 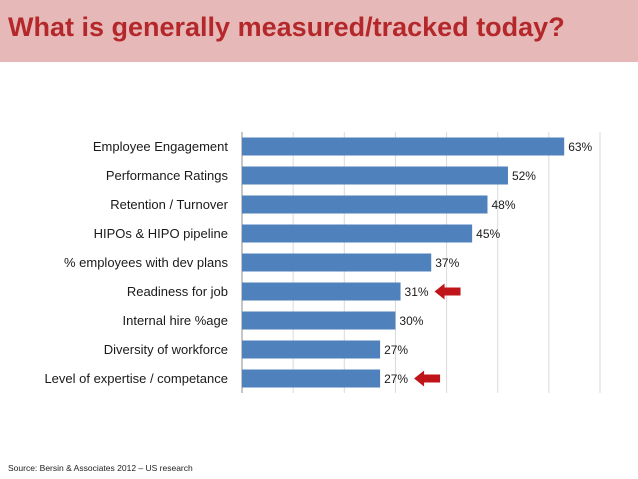 I want to click on category-label: Readiness for job, so click(x=177, y=291).